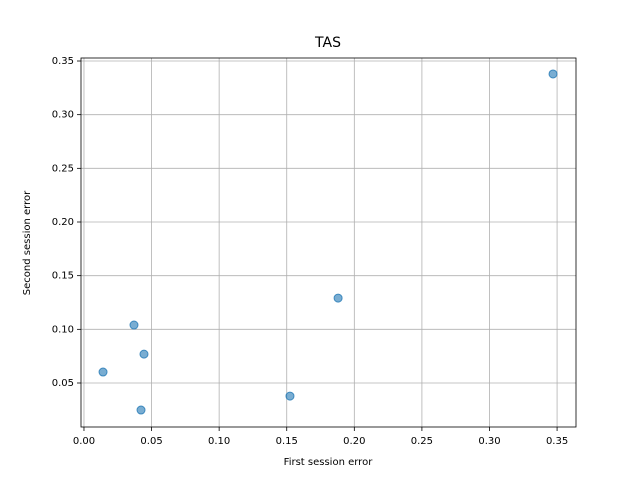 The width and height of the screenshot is (640, 480). Describe the element at coordinates (63, 61) in the screenshot. I see `y-tick-label: 0.35` at that location.